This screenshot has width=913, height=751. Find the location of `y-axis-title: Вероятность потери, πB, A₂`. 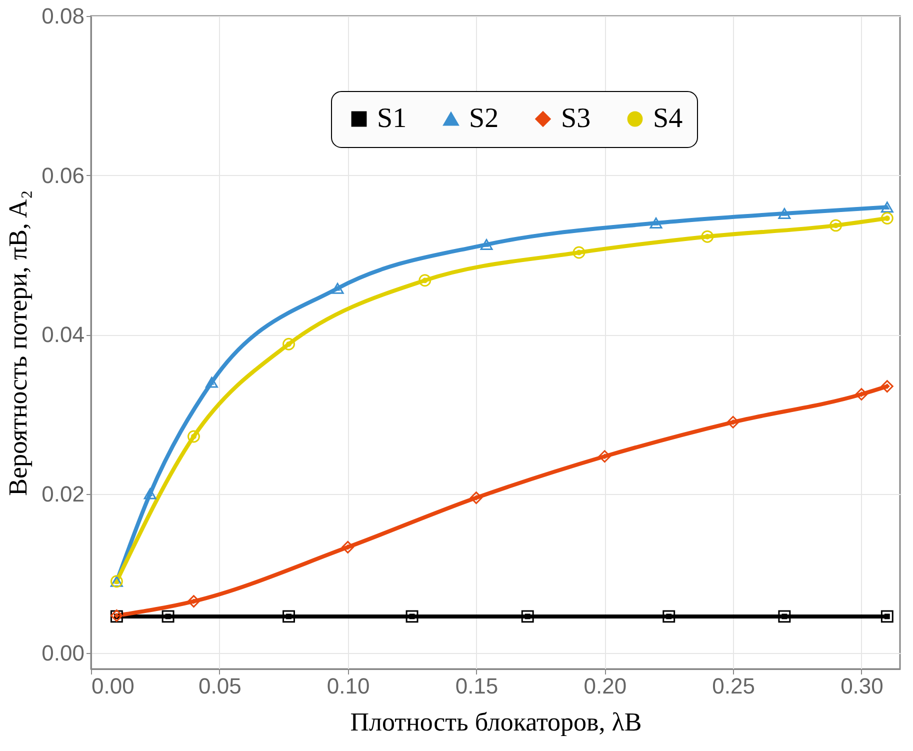

y-axis-title: Вероятность потери, πB, A₂ is located at coordinates (18, 343).